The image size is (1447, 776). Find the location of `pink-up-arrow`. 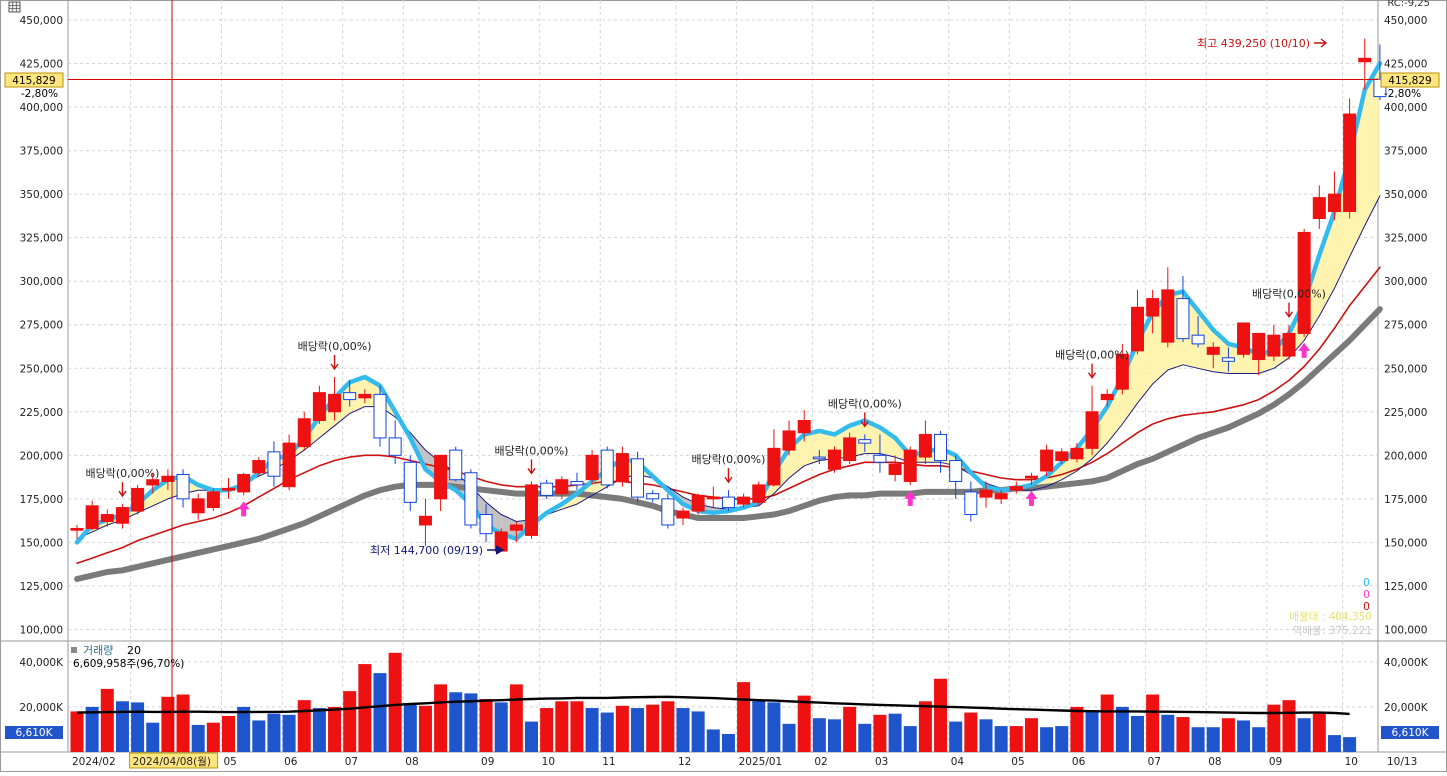

pink-up-arrow is located at coordinates (910, 498).